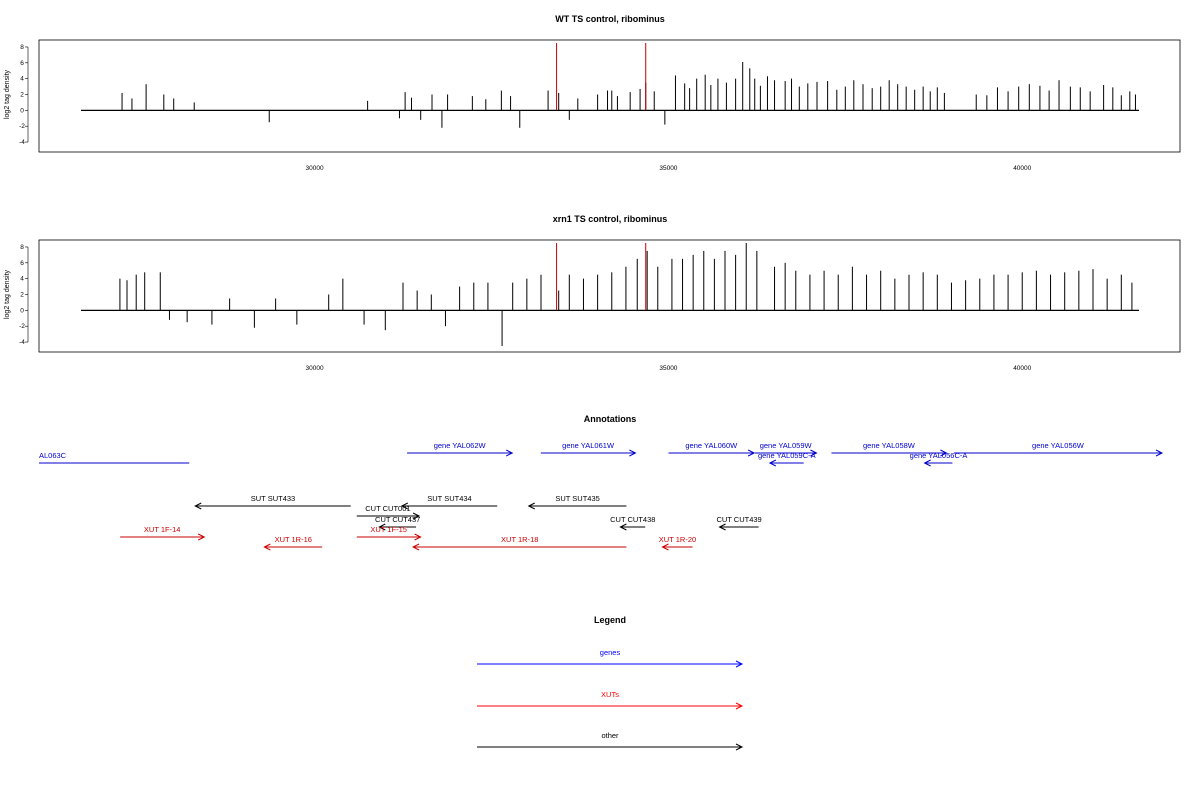 The image size is (1200, 805). What do you see at coordinates (519, 539) in the screenshot?
I see `feature-label: XUT 1R-18` at bounding box center [519, 539].